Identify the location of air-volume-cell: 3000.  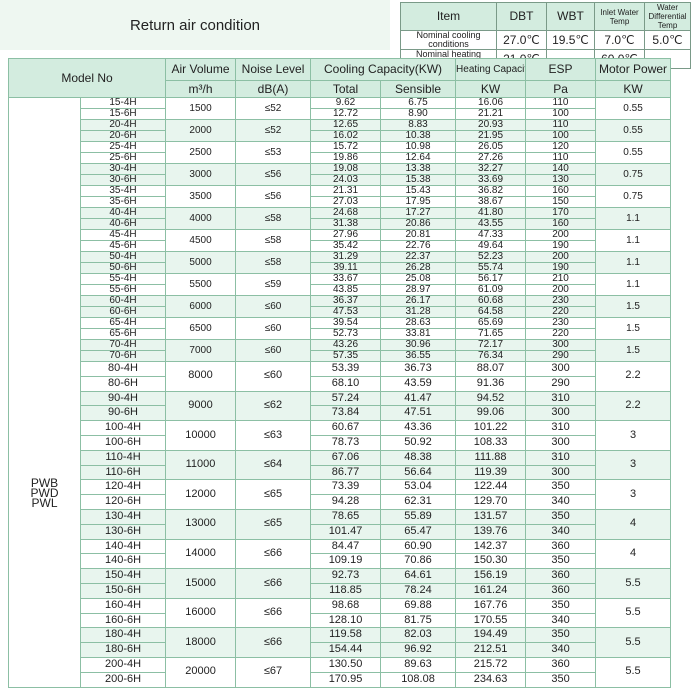
(201, 174).